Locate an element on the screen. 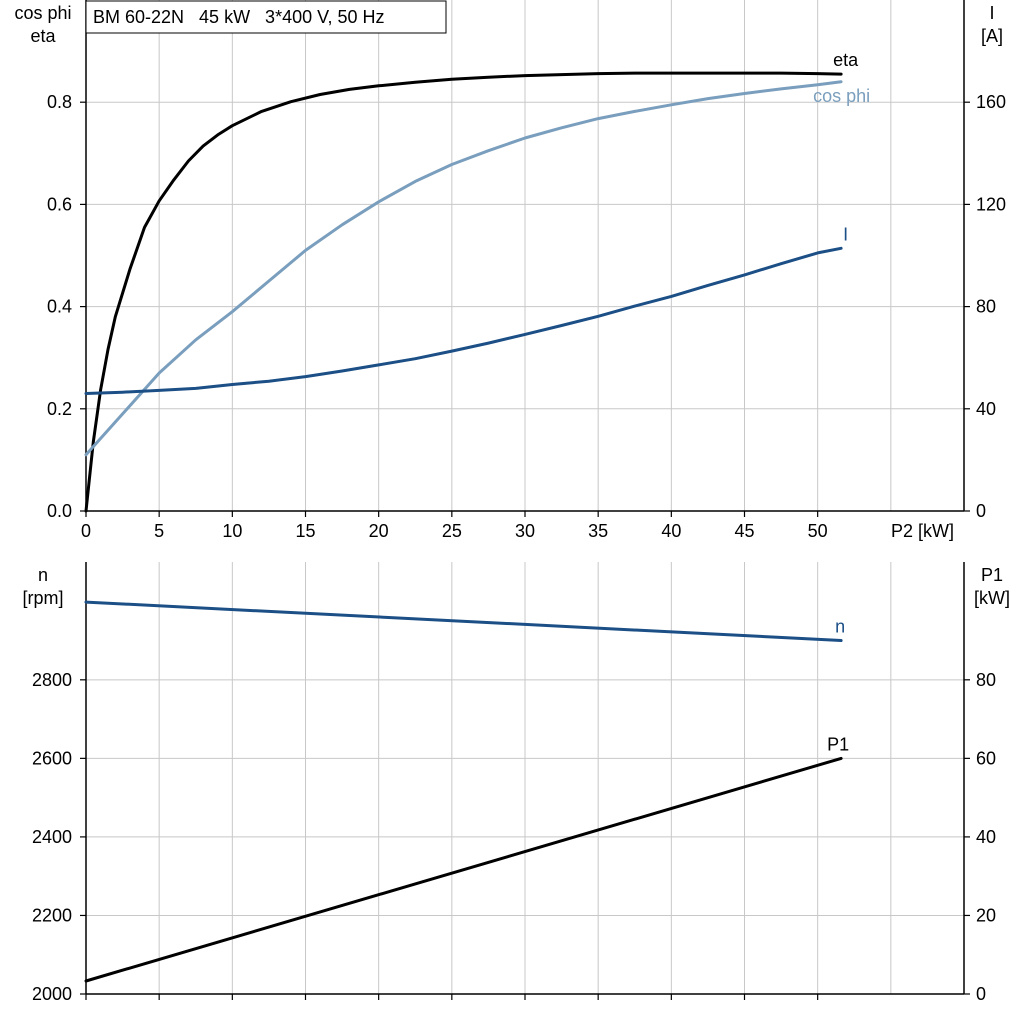  series-line-i is located at coordinates (463, 320).